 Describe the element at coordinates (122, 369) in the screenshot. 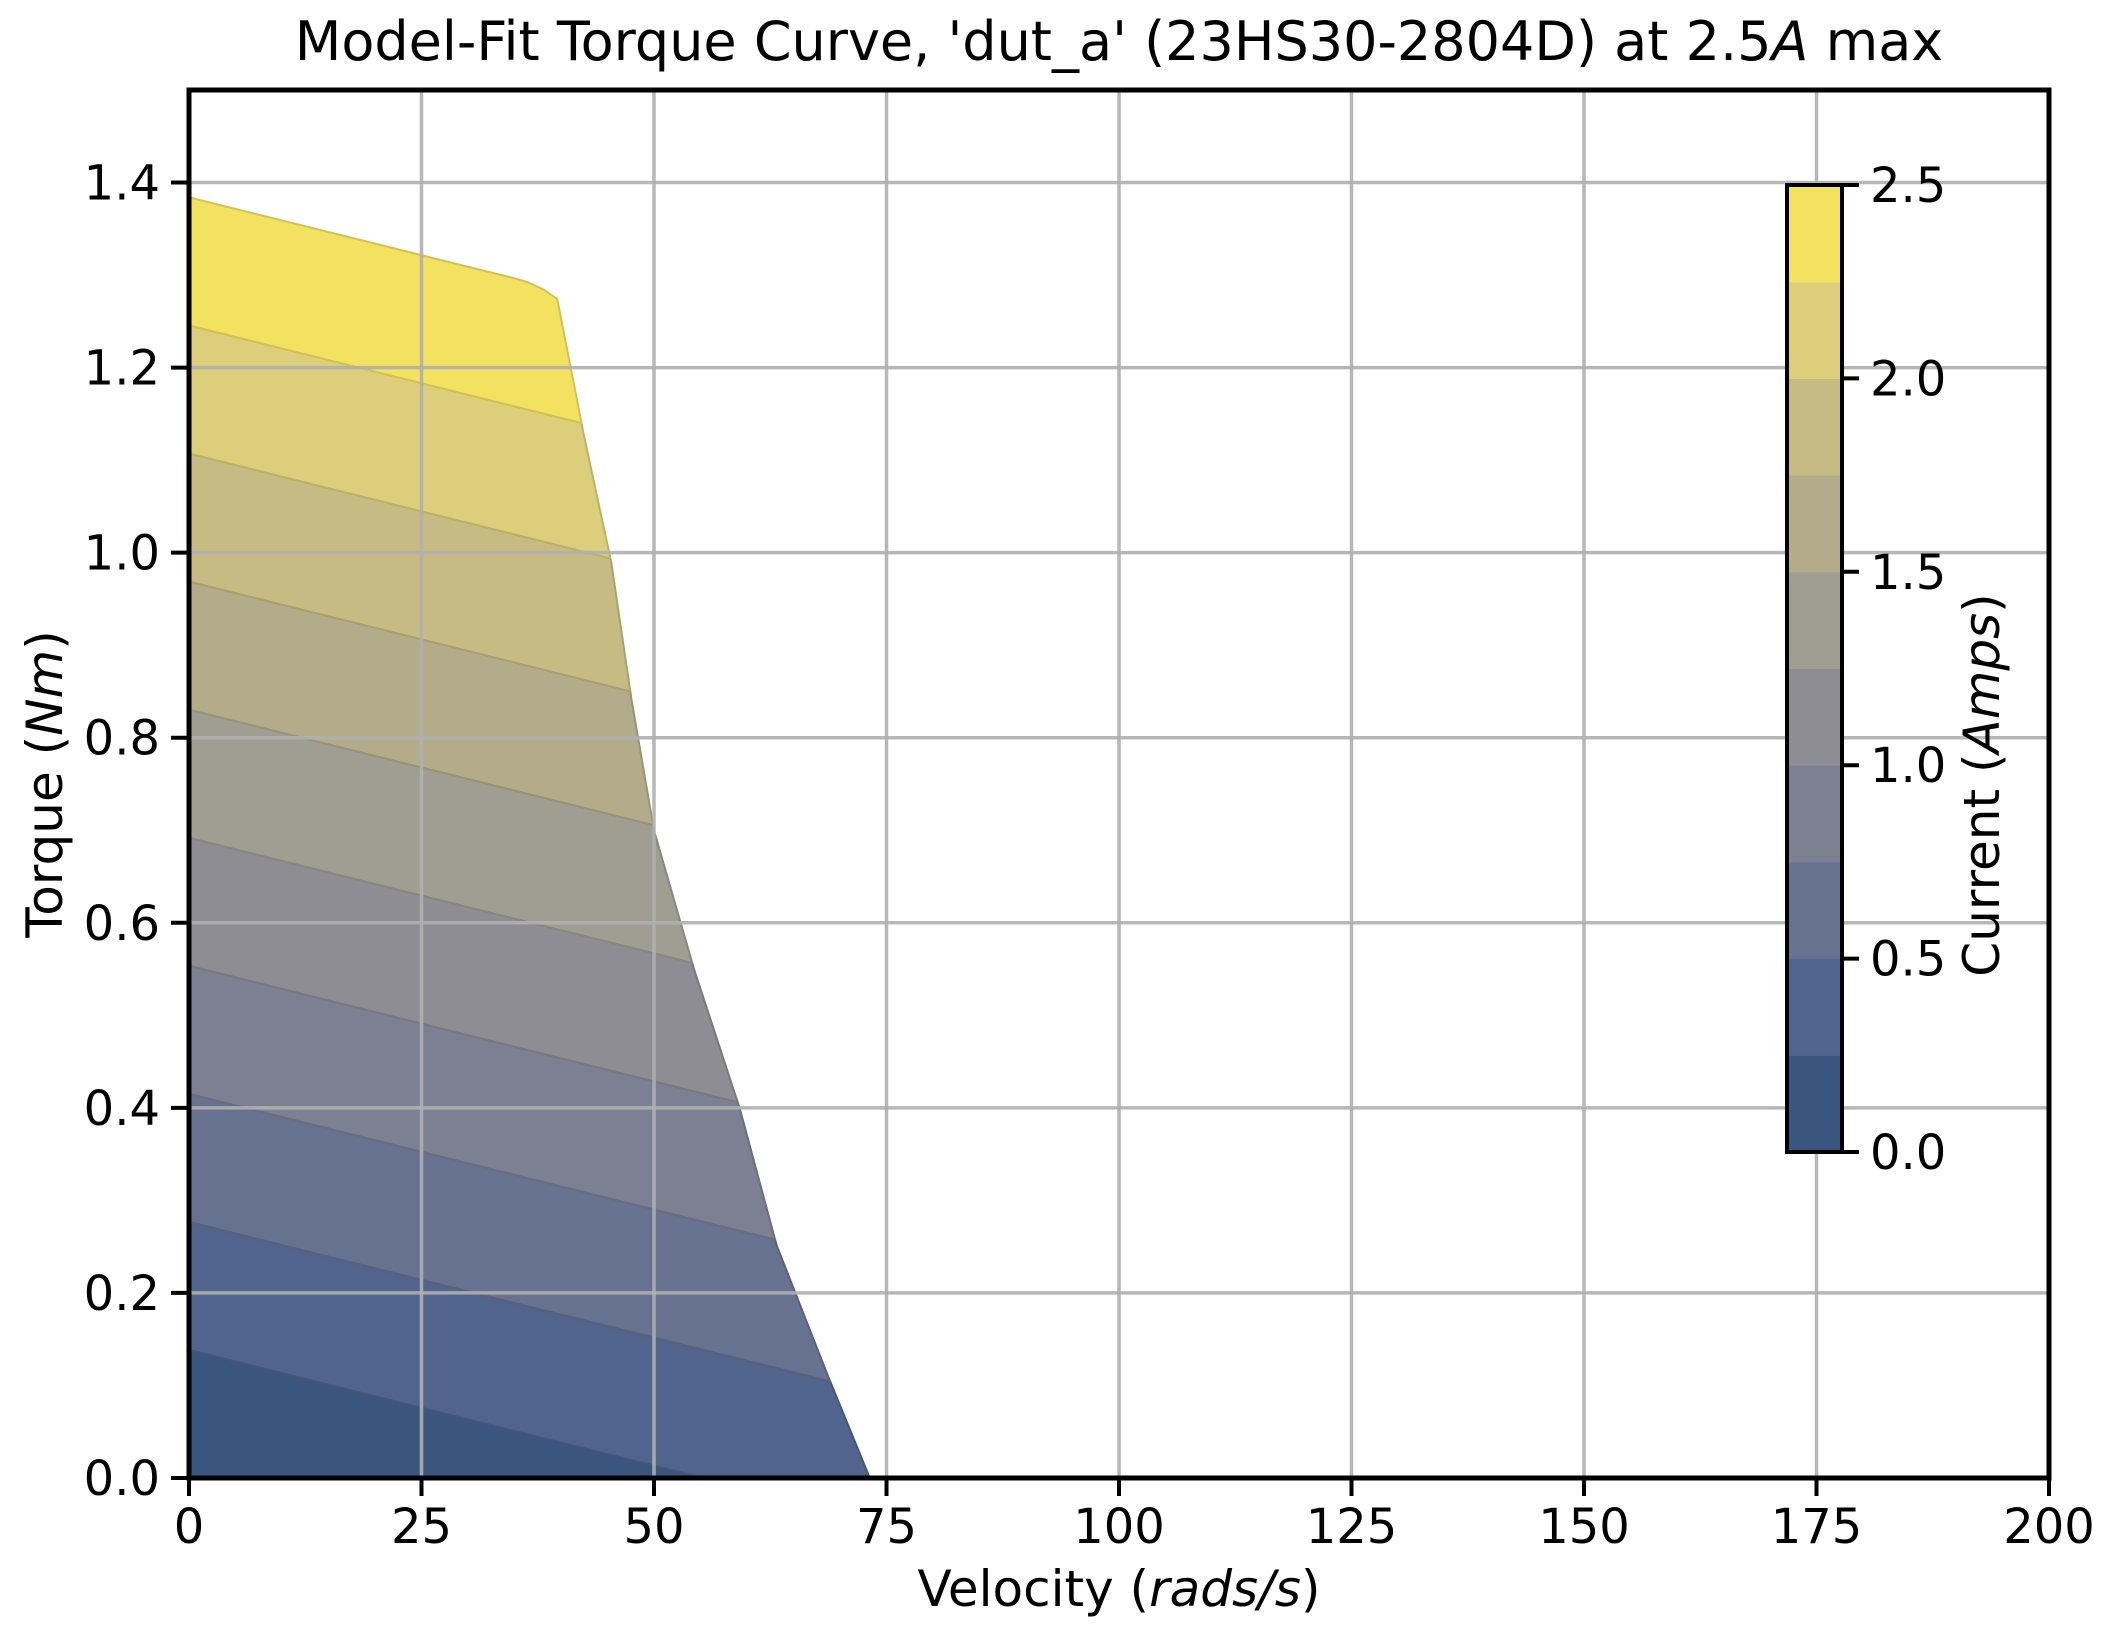

I see `y-tick-label-1.2: 1.2` at that location.